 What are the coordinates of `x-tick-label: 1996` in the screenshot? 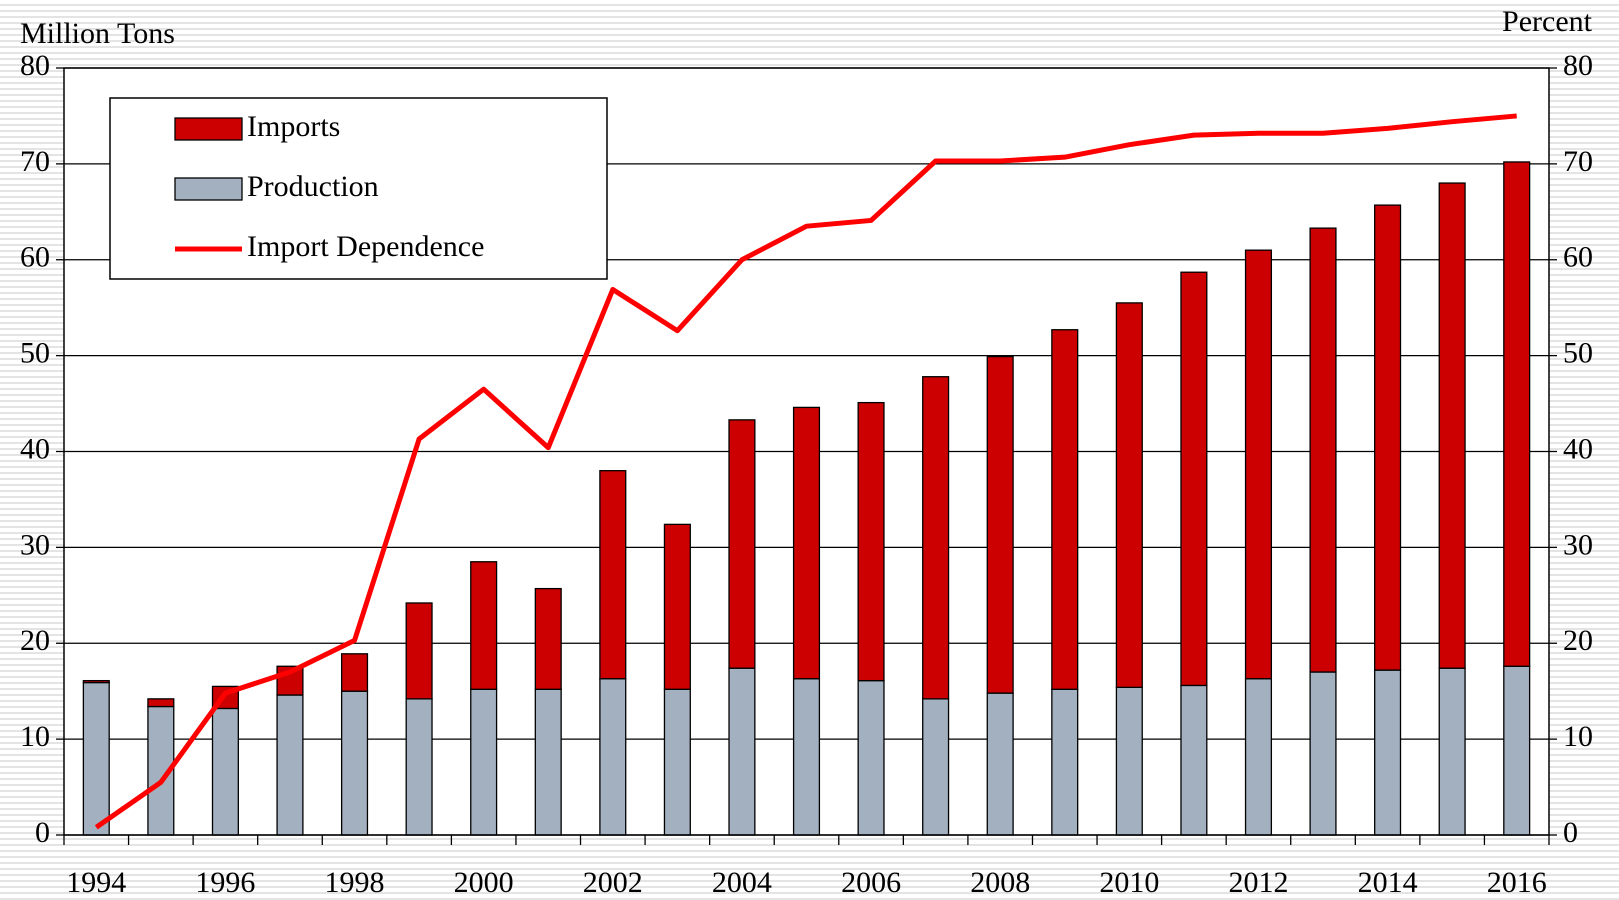 It's located at (225, 882).